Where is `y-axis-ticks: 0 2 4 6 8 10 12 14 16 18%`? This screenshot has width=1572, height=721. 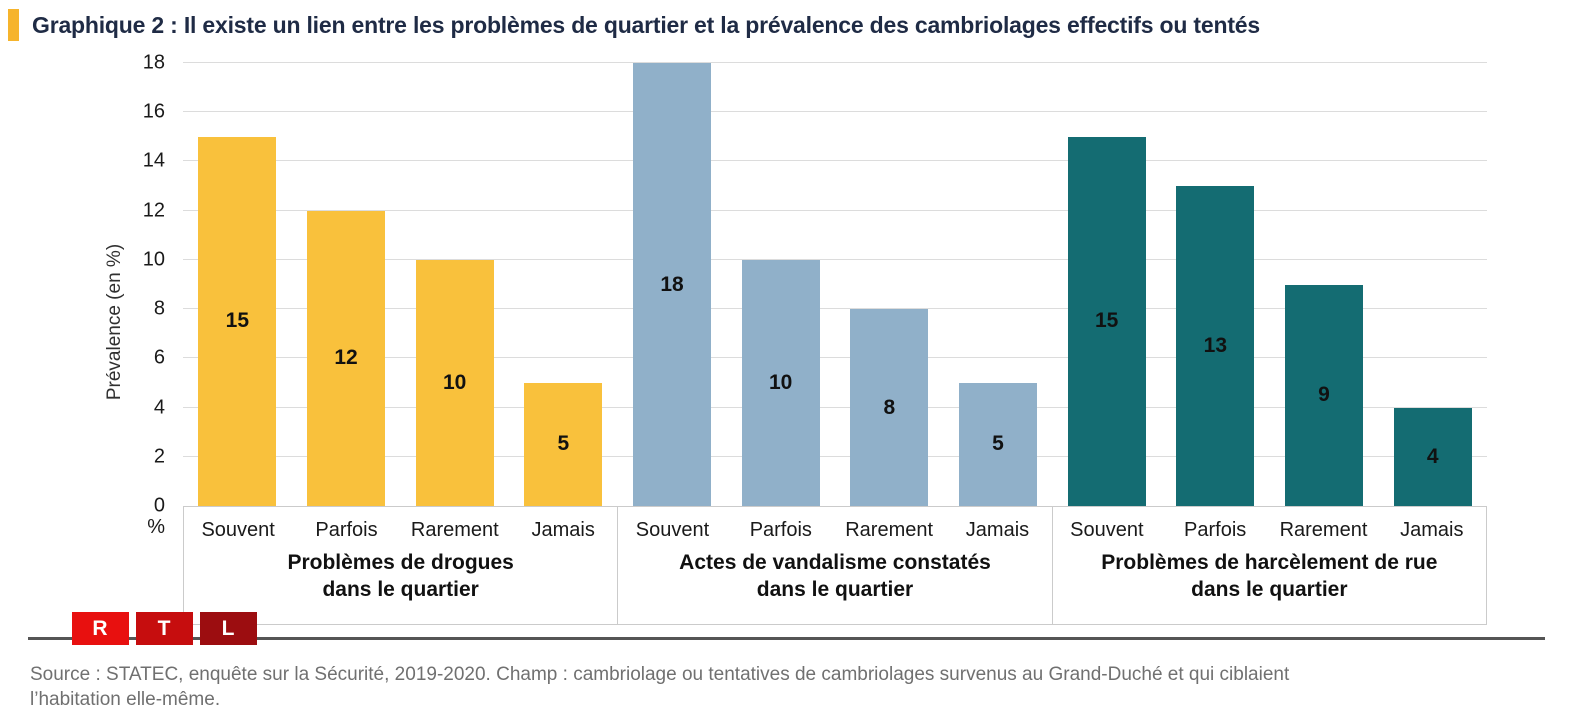
y-axis-ticks: 0 2 4 6 8 10 12 14 16 18% is located at coordinates (130, 295).